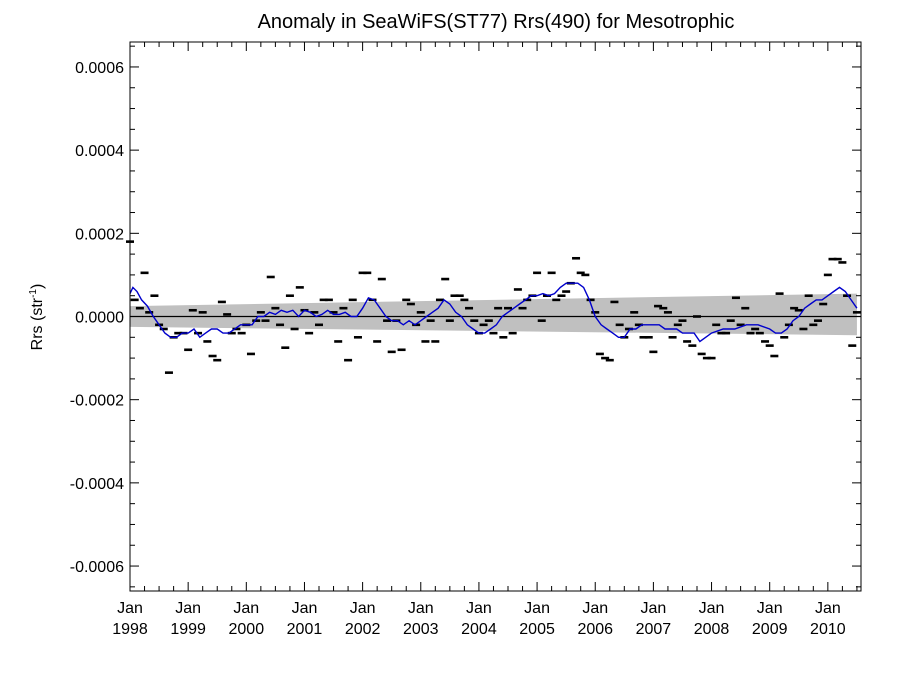 The height and width of the screenshot is (675, 900). I want to click on x-tick-label-year: 2006, so click(595, 629).